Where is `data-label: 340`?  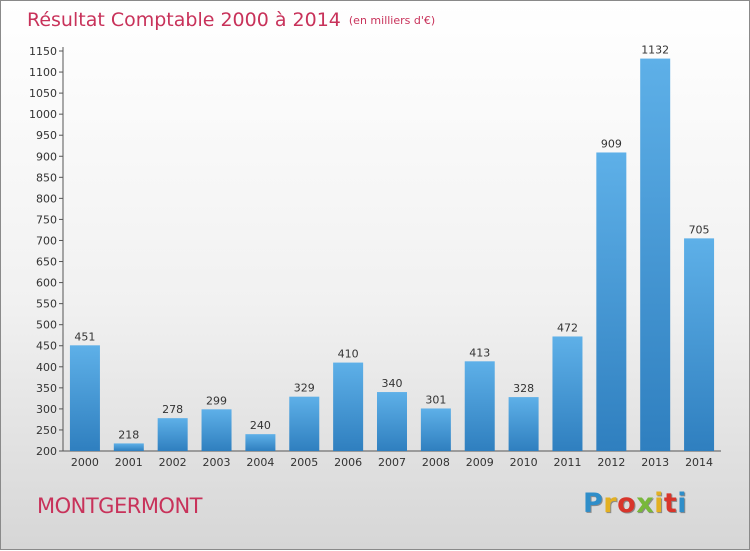
data-label: 340 is located at coordinates (392, 383).